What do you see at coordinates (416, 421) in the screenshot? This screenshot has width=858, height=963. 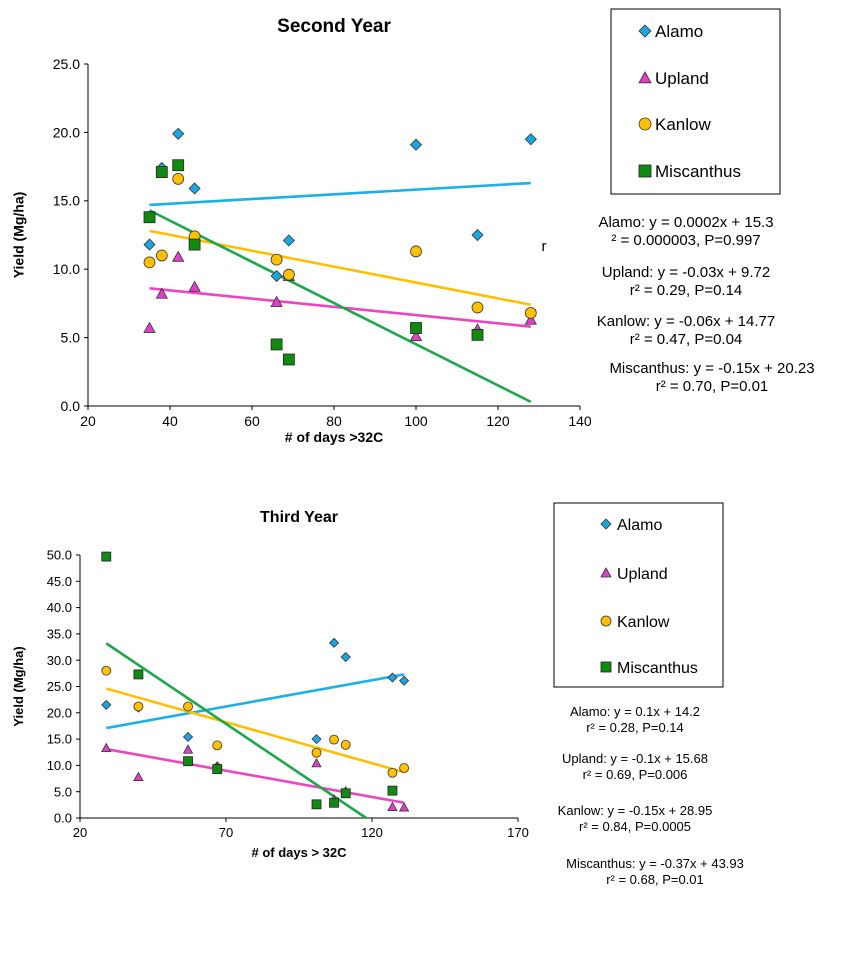 I see `x-tick-label-1-4: 100` at bounding box center [416, 421].